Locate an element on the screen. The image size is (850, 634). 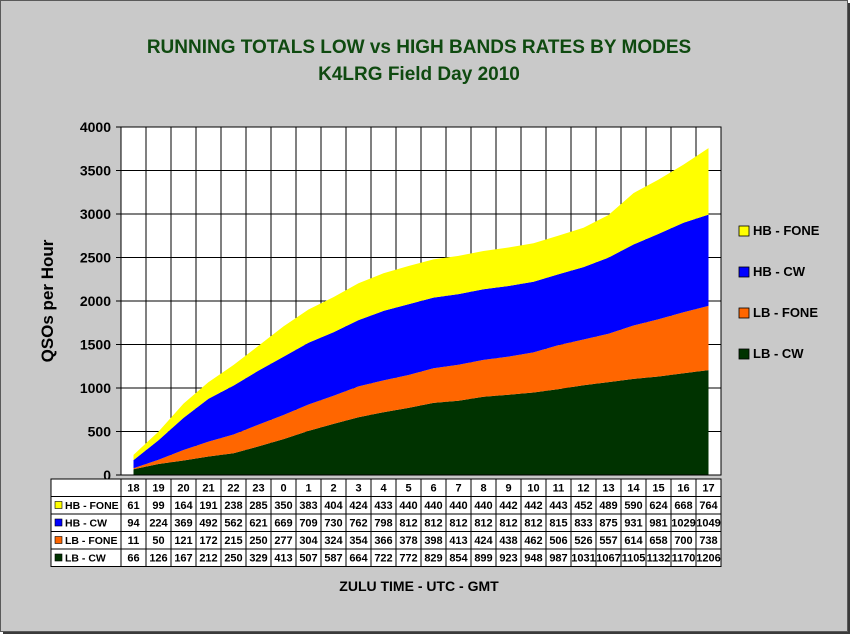
table-cell: 507 is located at coordinates (308, 559).